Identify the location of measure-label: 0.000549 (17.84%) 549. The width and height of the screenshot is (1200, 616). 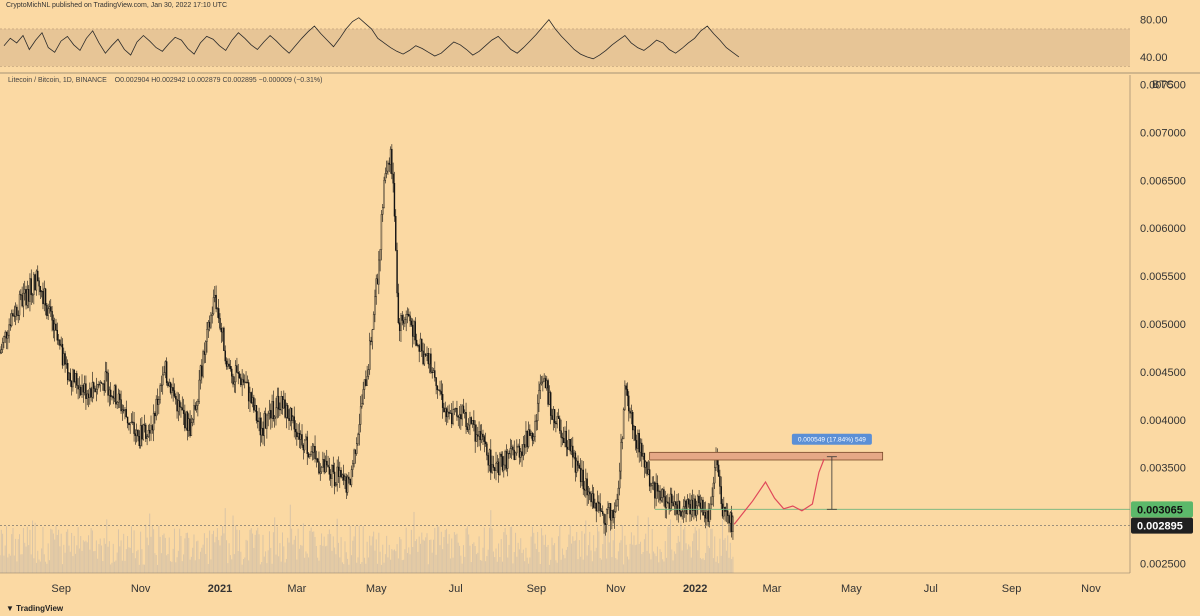
(832, 440).